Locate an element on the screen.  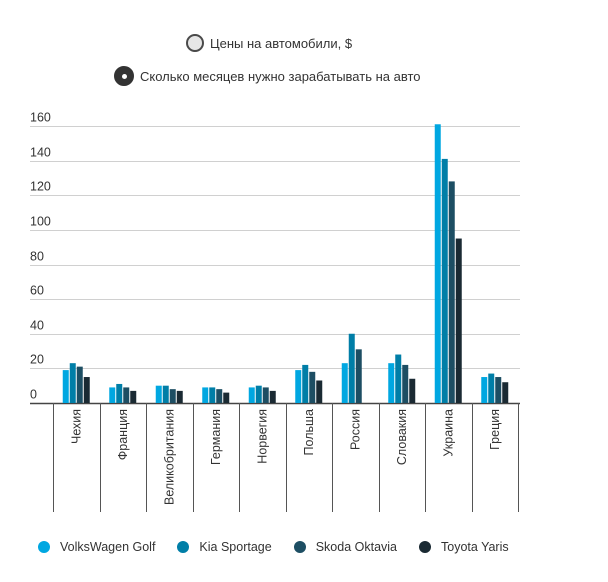
legend-item: Kia Sportage is located at coordinates (224, 547).